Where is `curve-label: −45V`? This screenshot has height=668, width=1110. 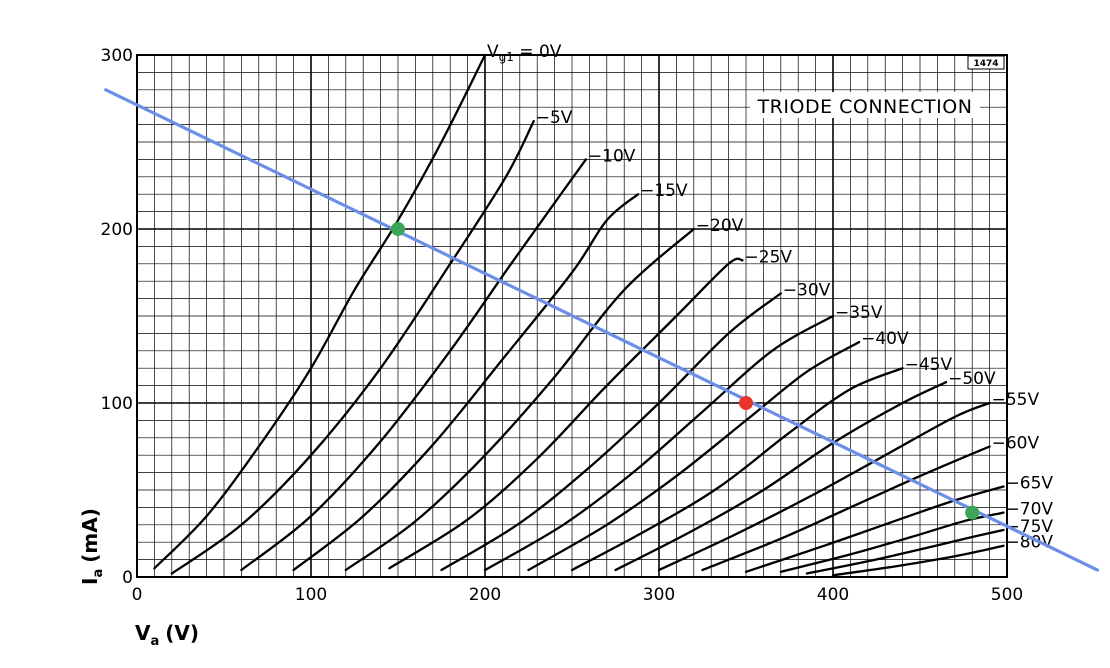
curve-label: −45V is located at coordinates (929, 365).